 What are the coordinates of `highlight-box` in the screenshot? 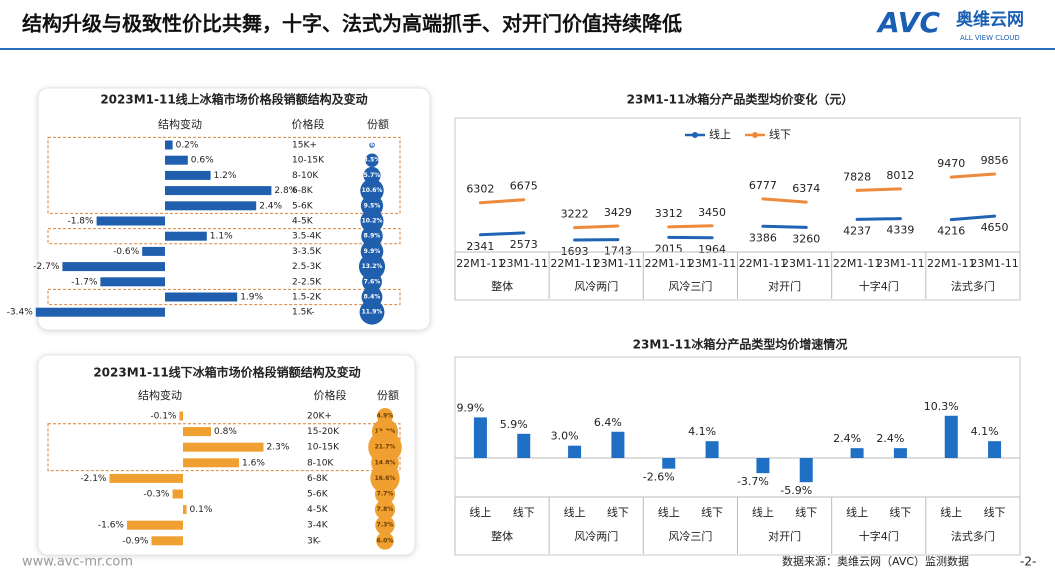 It's located at (224, 297).